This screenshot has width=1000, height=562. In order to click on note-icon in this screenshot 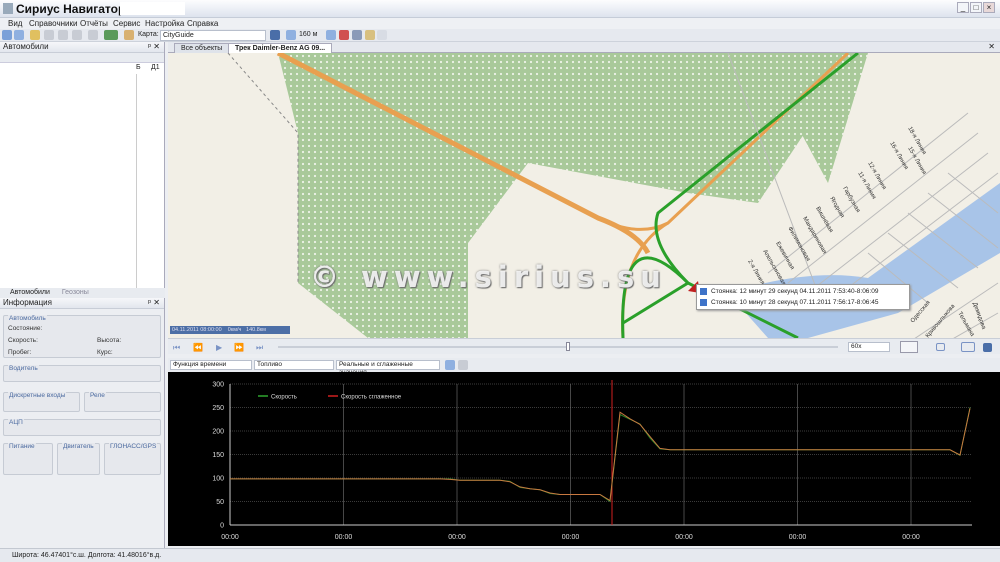, I will do `click(370, 35)`.